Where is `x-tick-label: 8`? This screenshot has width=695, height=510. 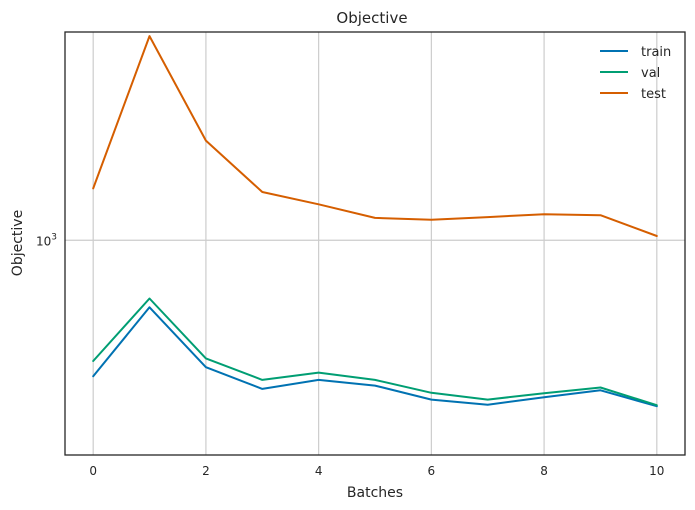 x-tick-label: 8 is located at coordinates (544, 471).